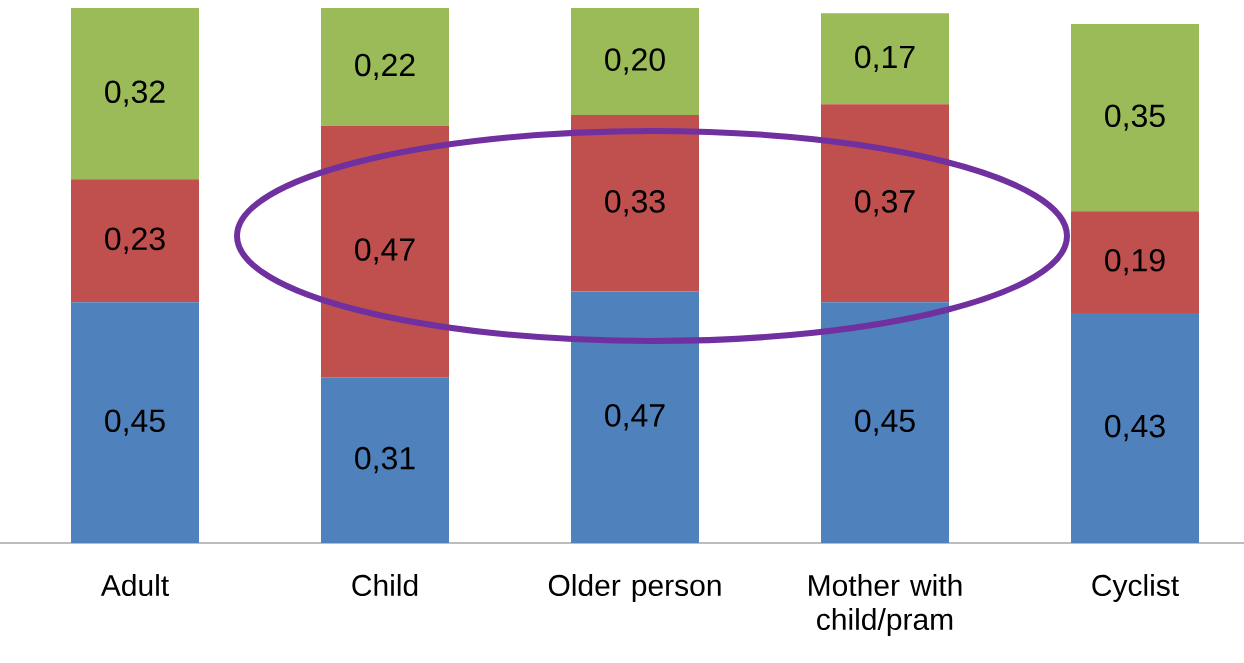 This screenshot has height=663, width=1244. Describe the element at coordinates (134, 585) in the screenshot. I see `x-tick-label: Adult` at that location.